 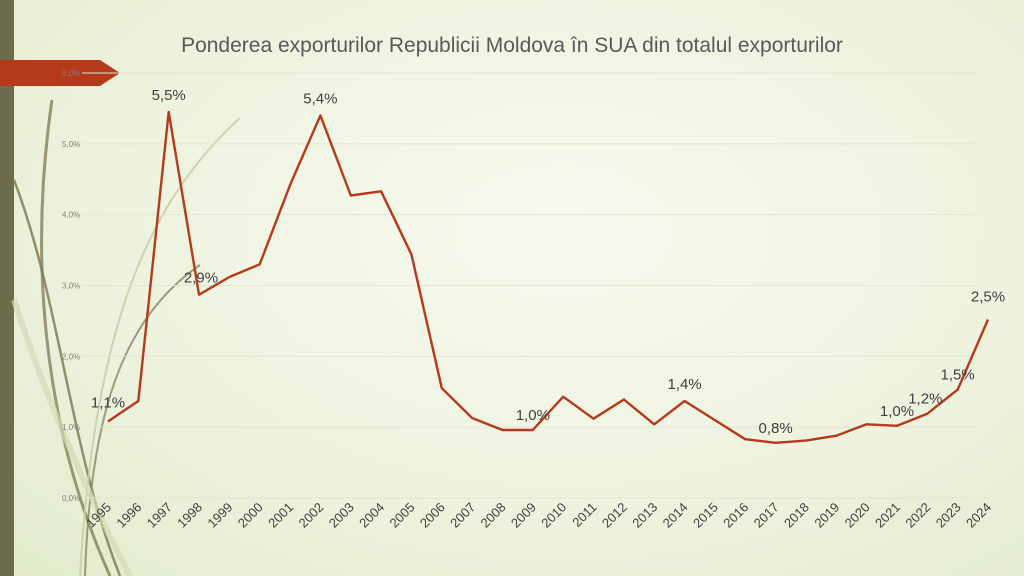 I want to click on data-label: 2,9%, so click(x=201, y=278).